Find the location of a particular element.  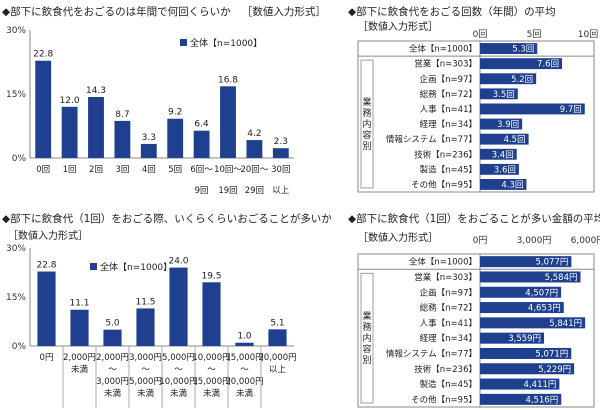

chart-title-text: ◆部下に飲食代（1回）をおごることが多い金額の平均 is located at coordinates (474, 219).